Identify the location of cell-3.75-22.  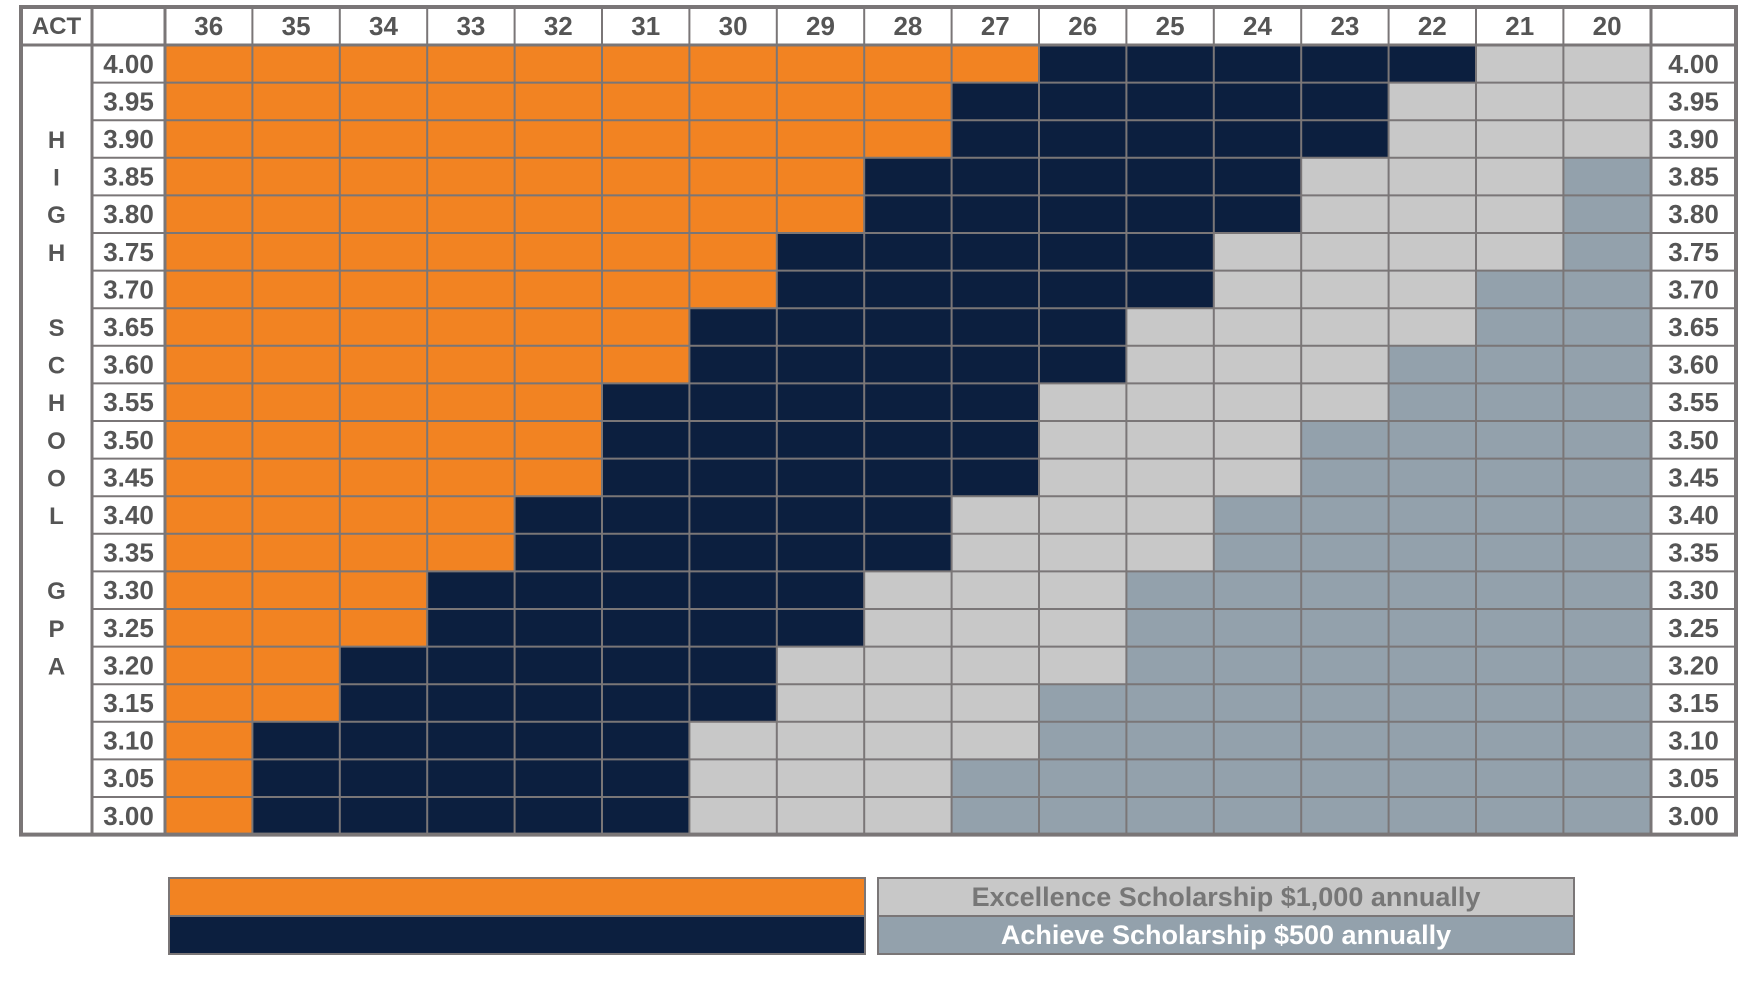
(1432, 252).